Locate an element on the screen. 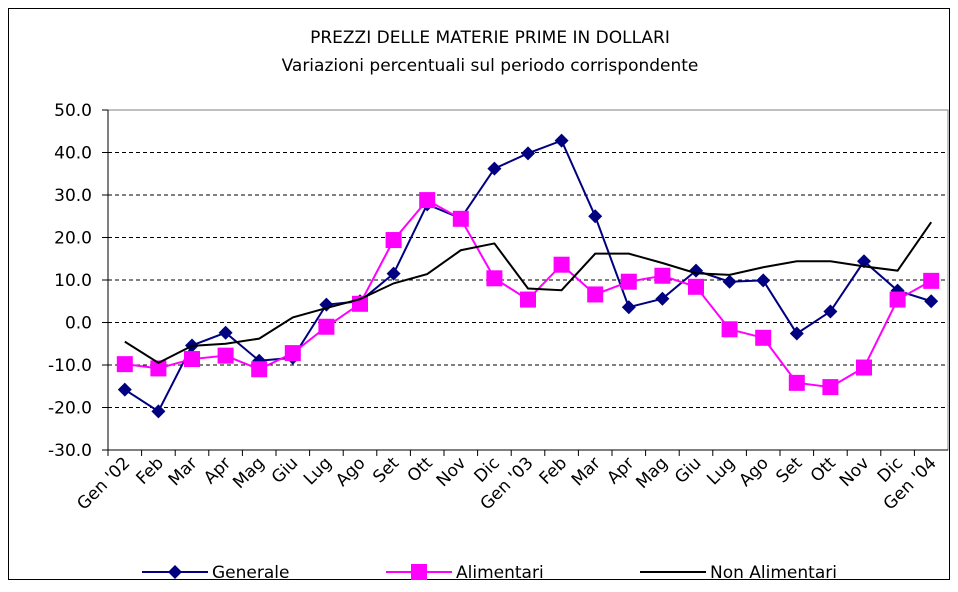 Image resolution: width=958 pixels, height=592 pixels. y-tick-label: 10.0 is located at coordinates (73, 281).